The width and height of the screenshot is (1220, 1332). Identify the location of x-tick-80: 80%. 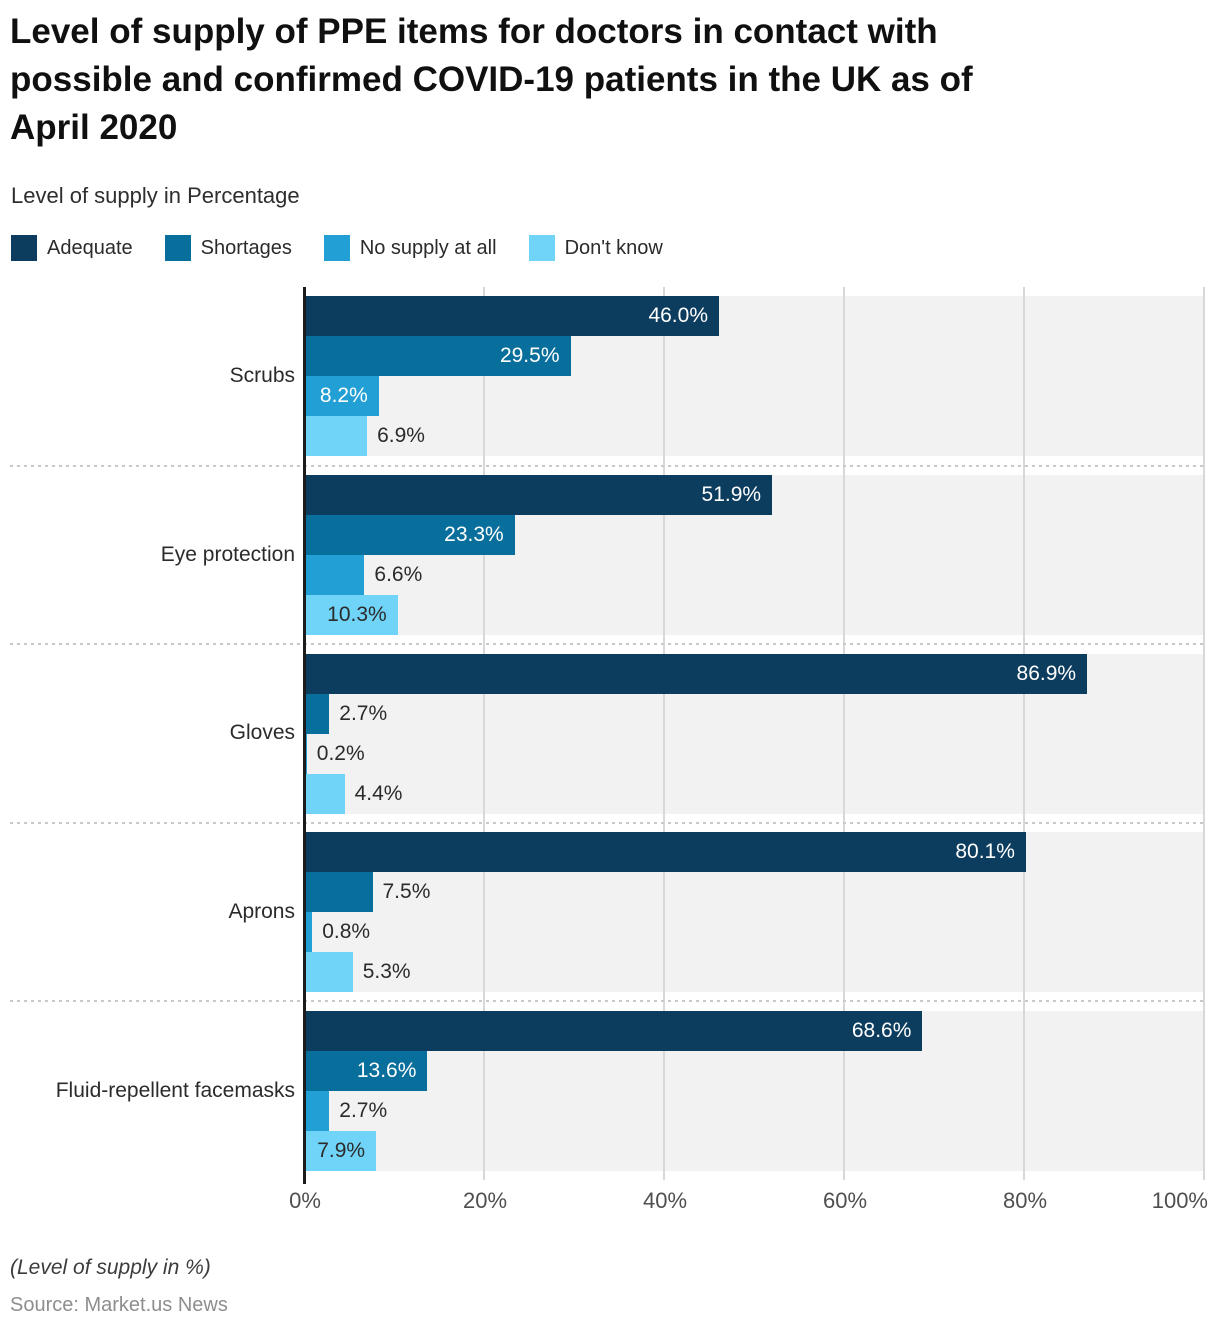
(1025, 1200).